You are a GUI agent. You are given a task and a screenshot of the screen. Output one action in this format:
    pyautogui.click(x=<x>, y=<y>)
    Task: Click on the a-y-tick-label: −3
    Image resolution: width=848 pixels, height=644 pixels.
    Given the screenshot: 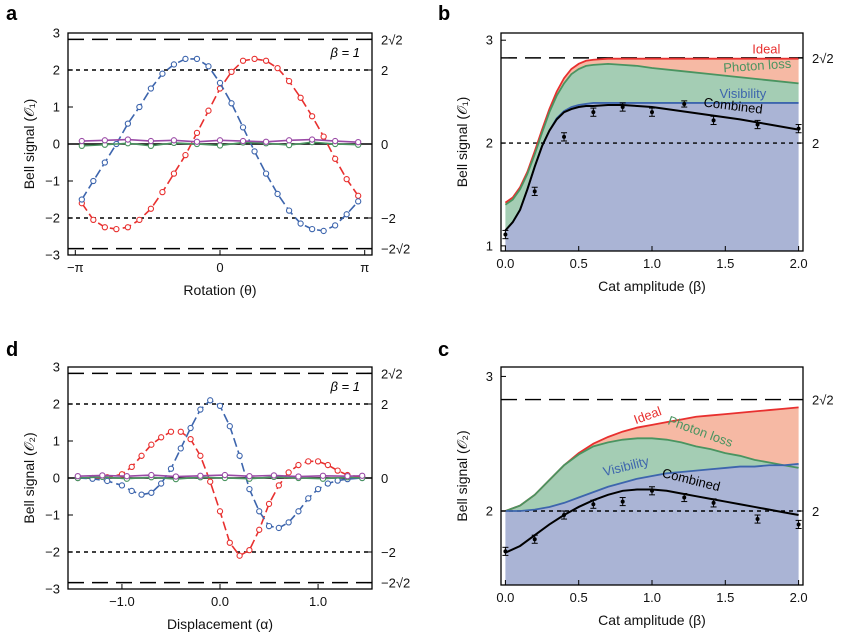 What is the action you would take?
    pyautogui.click(x=52, y=255)
    